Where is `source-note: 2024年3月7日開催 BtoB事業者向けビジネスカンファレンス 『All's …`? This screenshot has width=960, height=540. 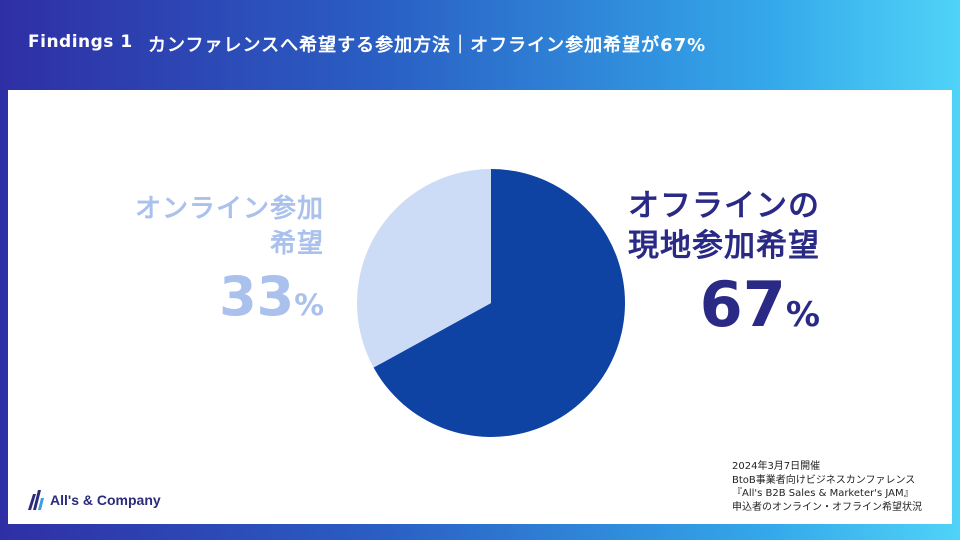
source-note: 2024年3月7日開催 BtoB事業者向けビジネスカンファレンス 『All's … is located at coordinates (827, 487).